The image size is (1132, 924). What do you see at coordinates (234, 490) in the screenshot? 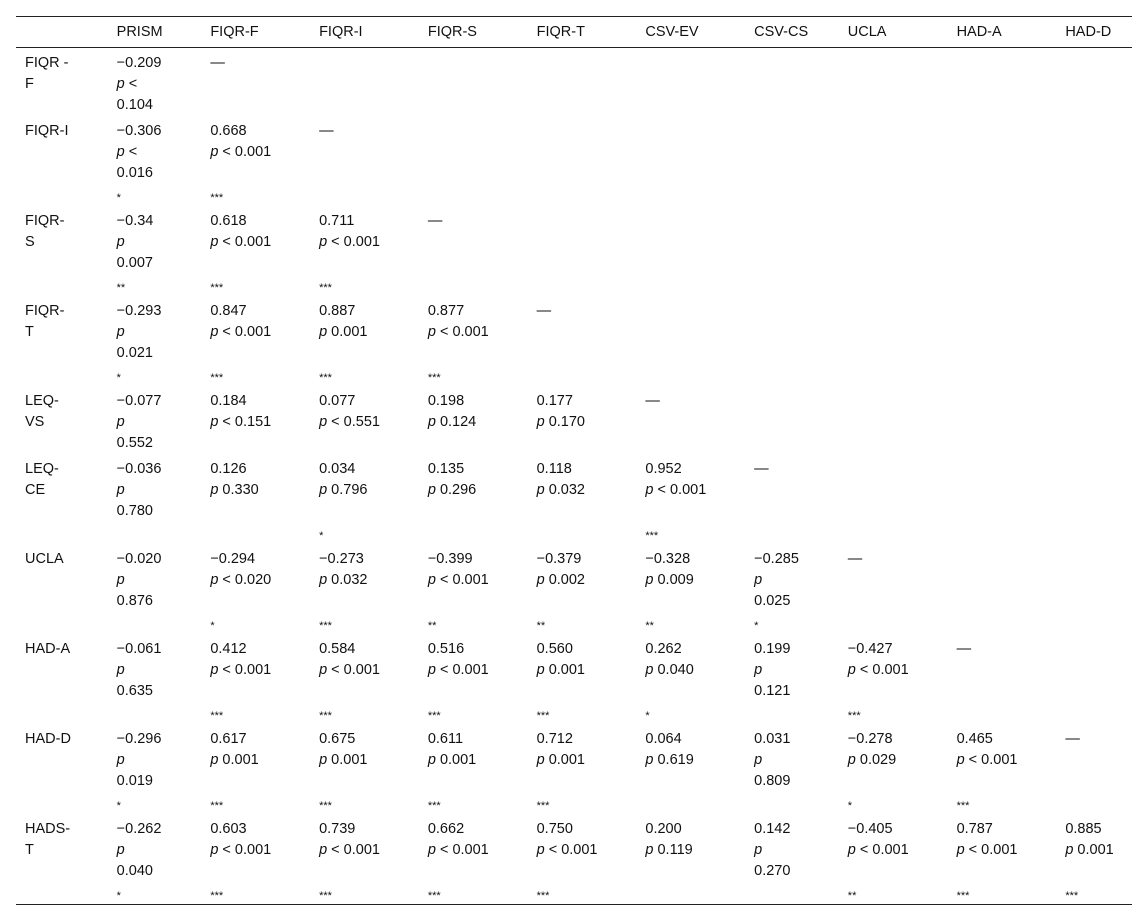
I see `p-value: p 0.330` at bounding box center [234, 490].